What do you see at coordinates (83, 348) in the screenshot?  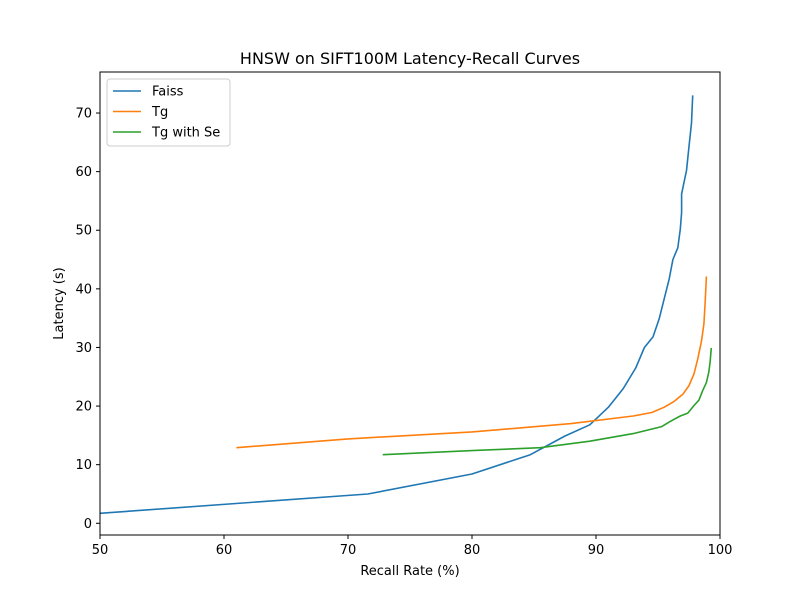 I see `y-tick-label: 30` at bounding box center [83, 348].